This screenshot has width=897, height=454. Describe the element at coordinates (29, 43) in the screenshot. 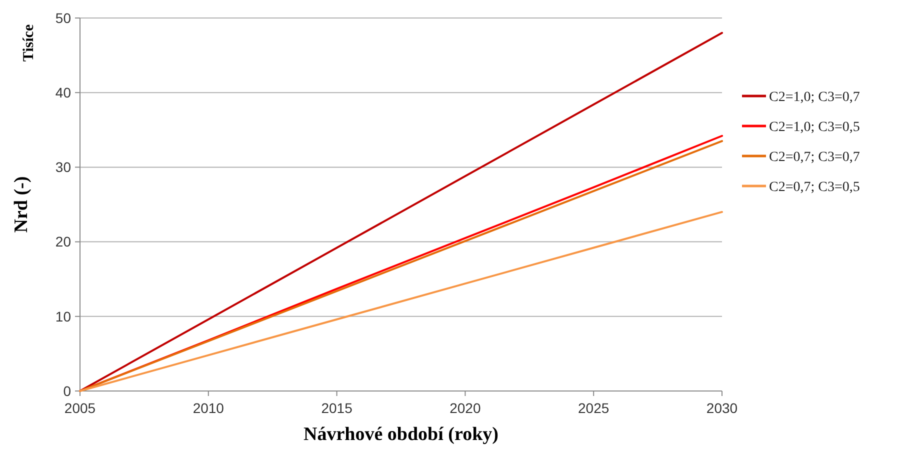

I see `text: Tisíce` at that location.